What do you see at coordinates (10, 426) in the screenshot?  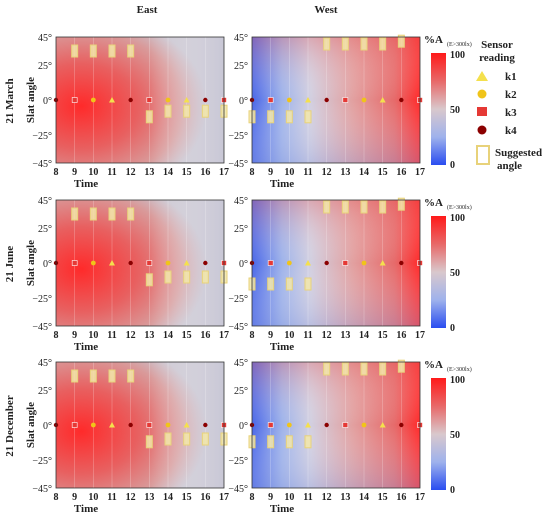 I see `row-label-december: 21 December` at bounding box center [10, 426].